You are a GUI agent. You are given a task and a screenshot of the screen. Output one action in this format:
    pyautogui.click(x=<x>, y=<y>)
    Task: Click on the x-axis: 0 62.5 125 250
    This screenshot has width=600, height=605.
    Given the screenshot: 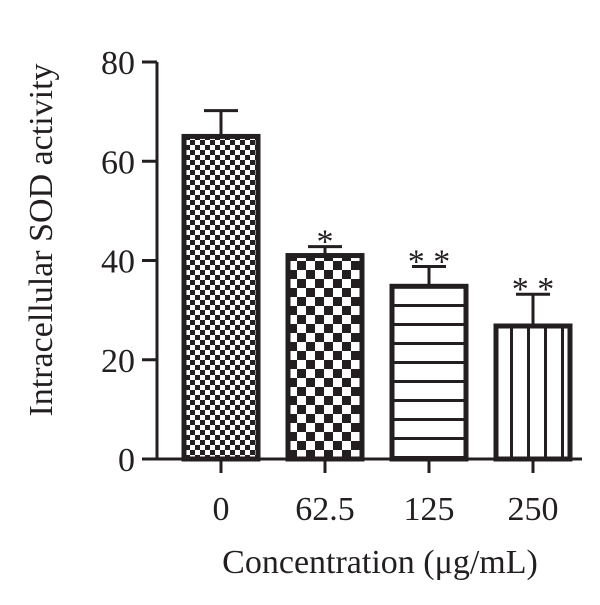 What is the action you would take?
    pyautogui.click(x=369, y=492)
    